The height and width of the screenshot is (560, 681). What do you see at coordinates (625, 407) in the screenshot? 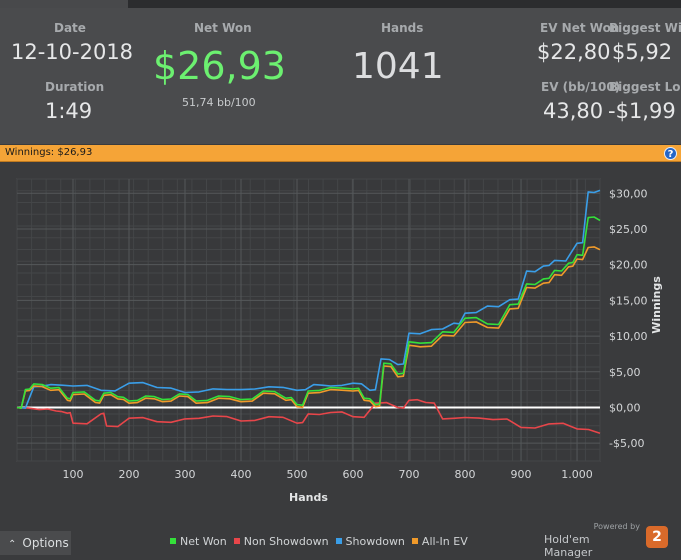
I see `y-tick-label: $0,00` at bounding box center [625, 407].